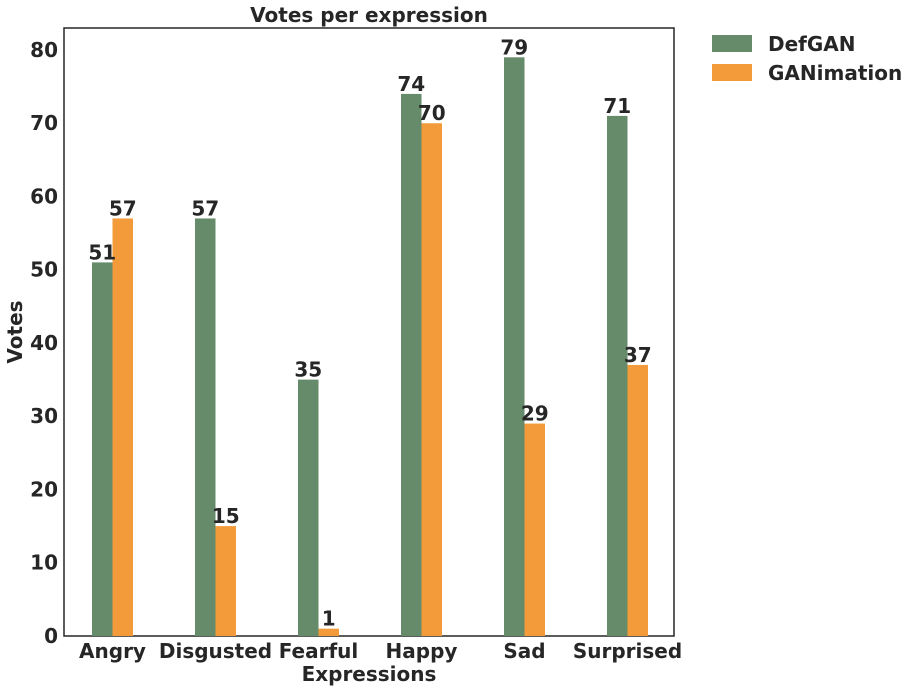 This screenshot has width=917, height=695. I want to click on y-tick-label-80: 80, so click(44, 50).